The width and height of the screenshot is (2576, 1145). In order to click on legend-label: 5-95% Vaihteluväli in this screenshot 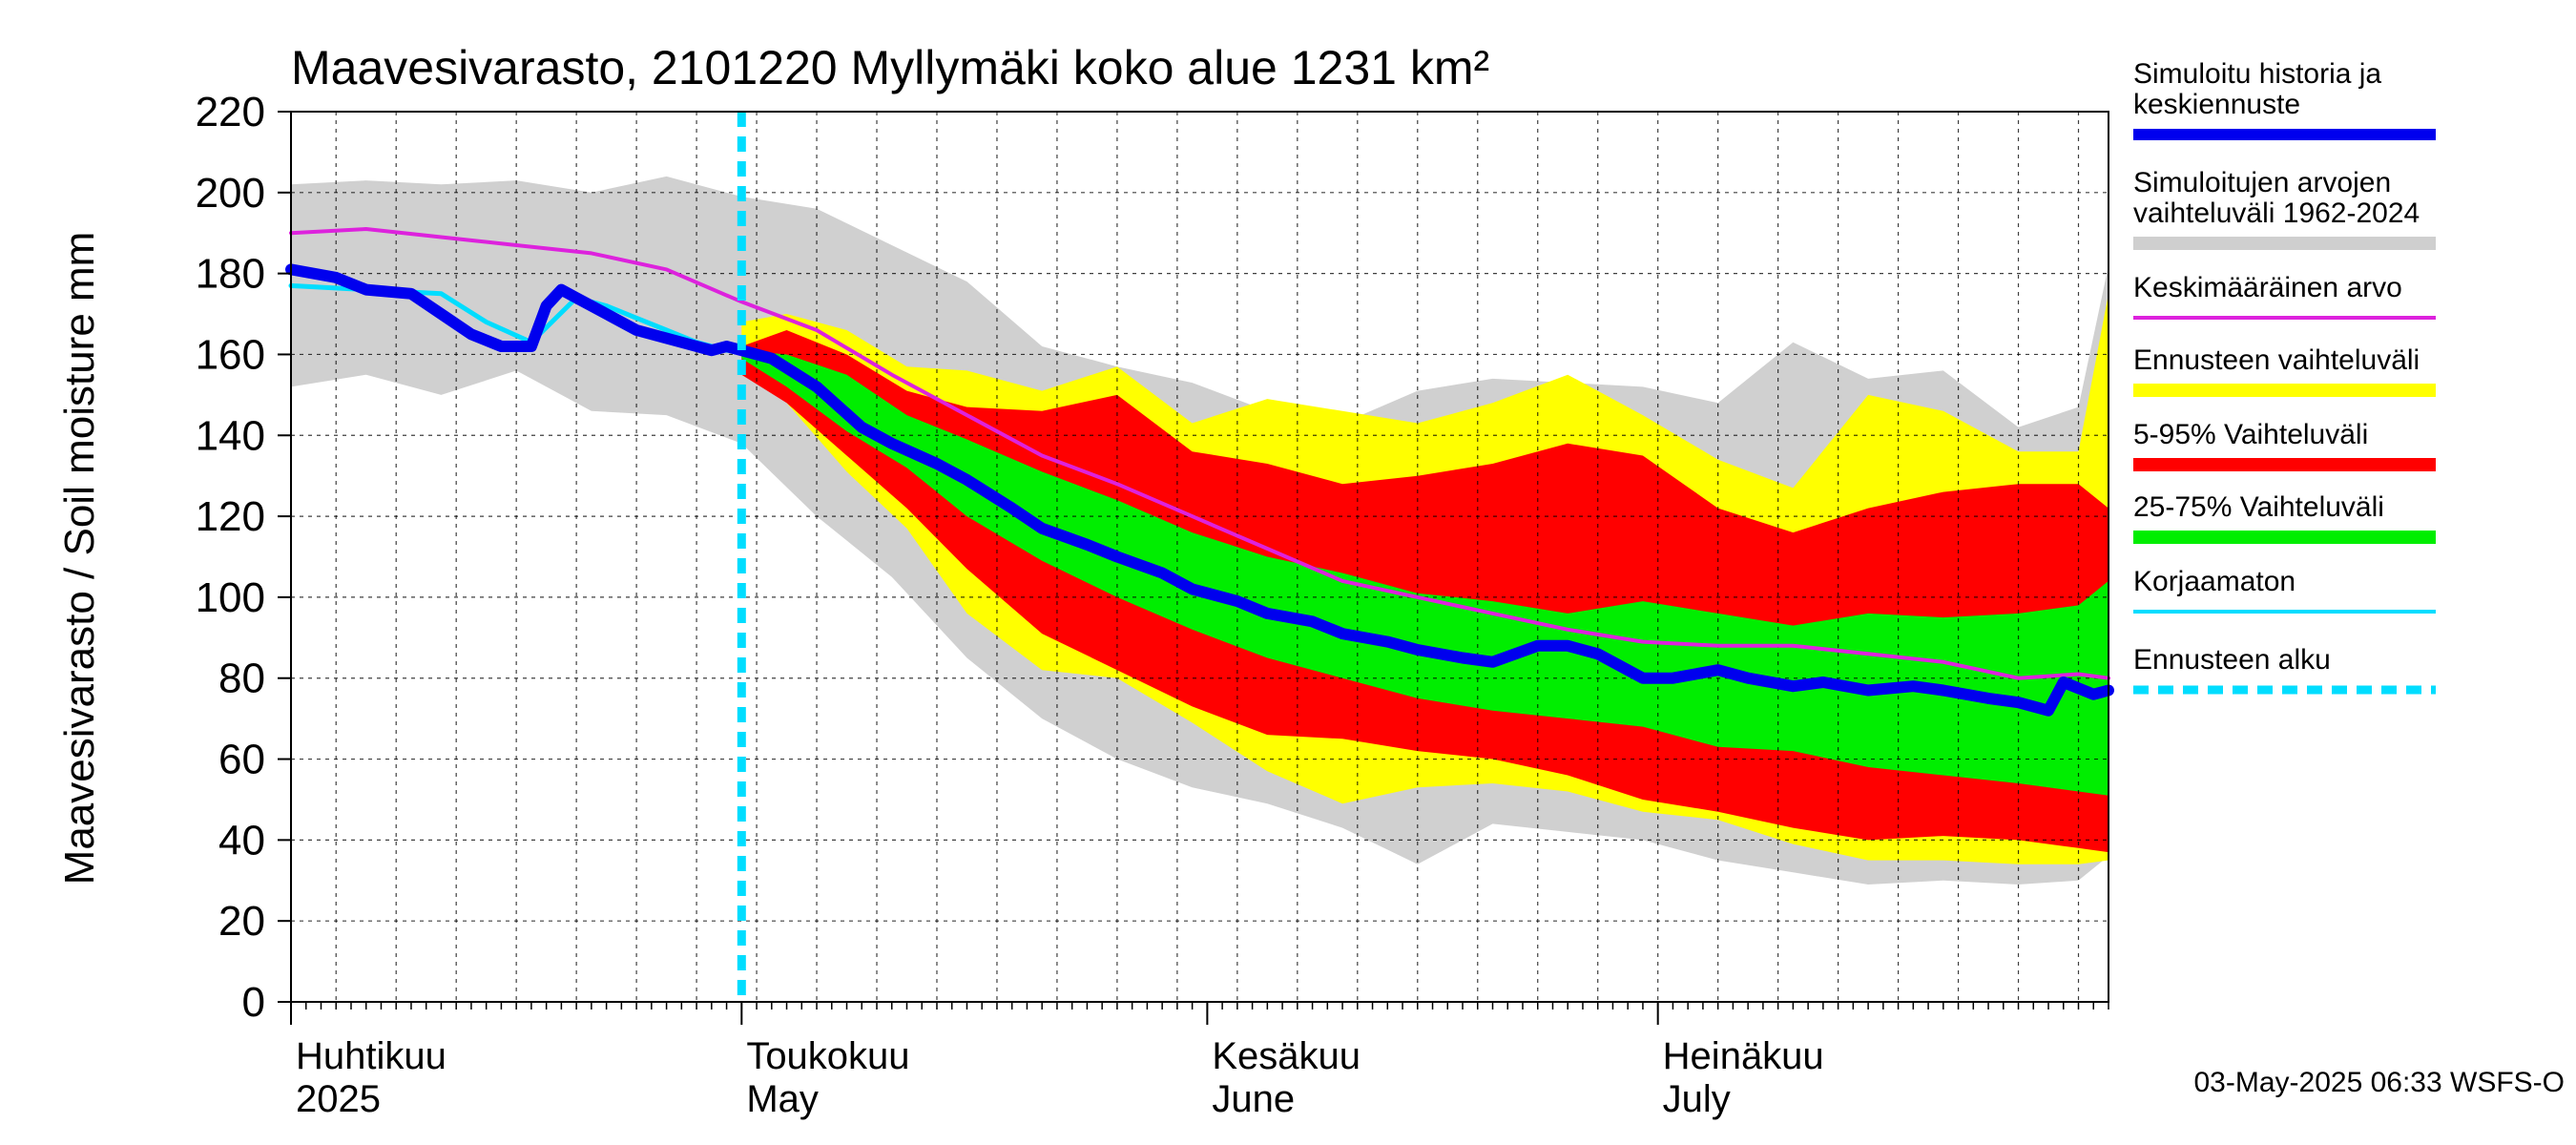, I will do `click(2250, 434)`.